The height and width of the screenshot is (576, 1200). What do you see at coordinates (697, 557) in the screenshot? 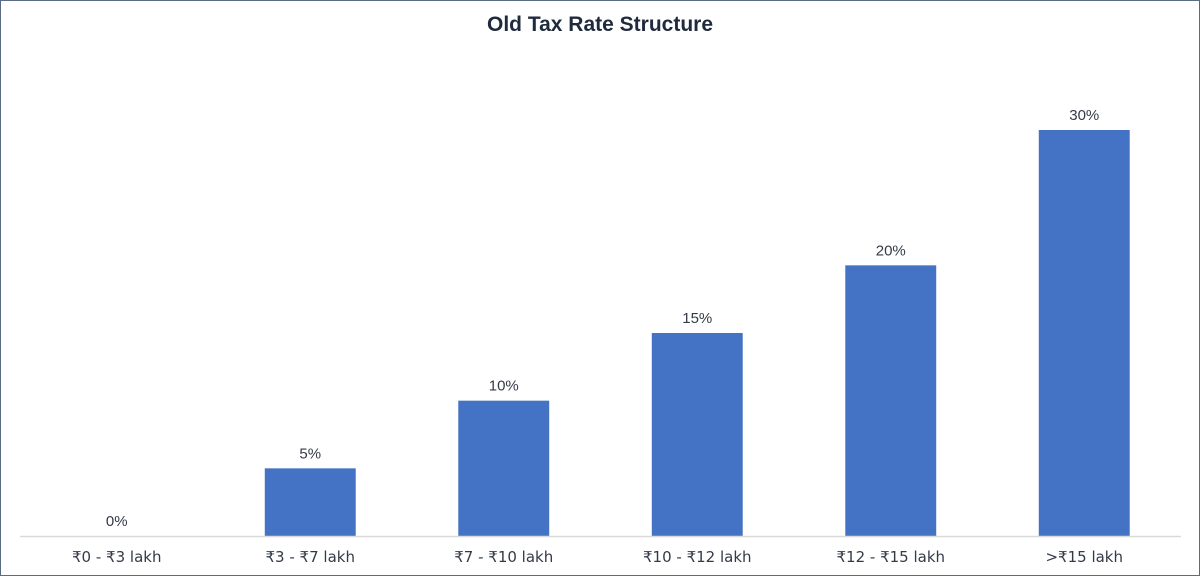
I see `x-tick-label: ₹10 - ₹12 lakh` at bounding box center [697, 557].